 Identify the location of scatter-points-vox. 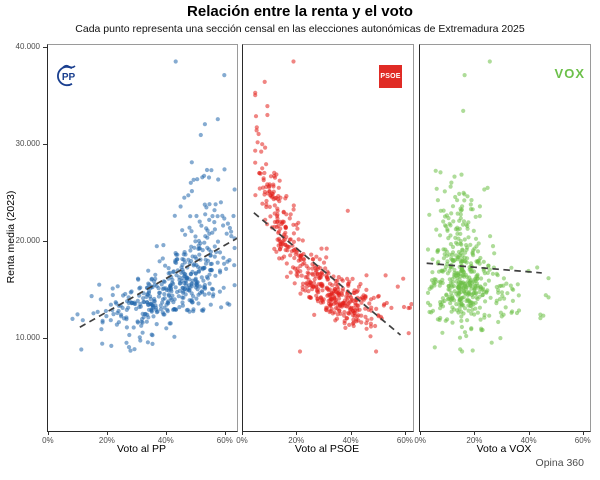
(488, 206).